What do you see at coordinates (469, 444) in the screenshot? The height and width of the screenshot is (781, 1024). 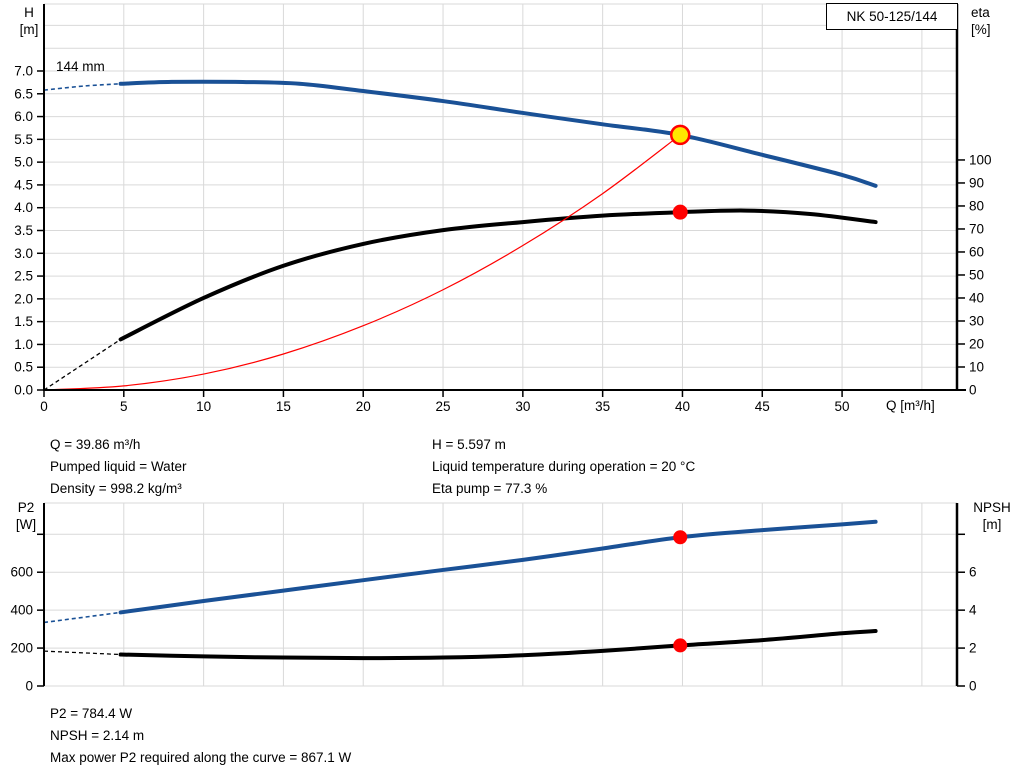 I see `duty-head-text: H = 5.597 m` at bounding box center [469, 444].